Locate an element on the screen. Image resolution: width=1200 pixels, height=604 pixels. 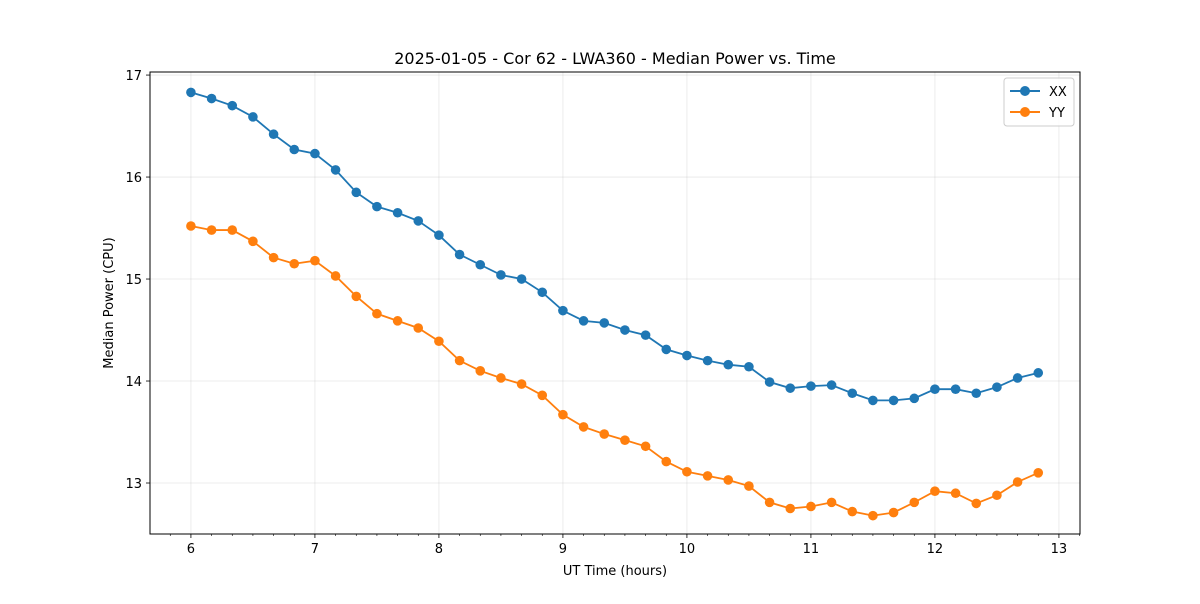
x-tick-label: 7 is located at coordinates (315, 549).